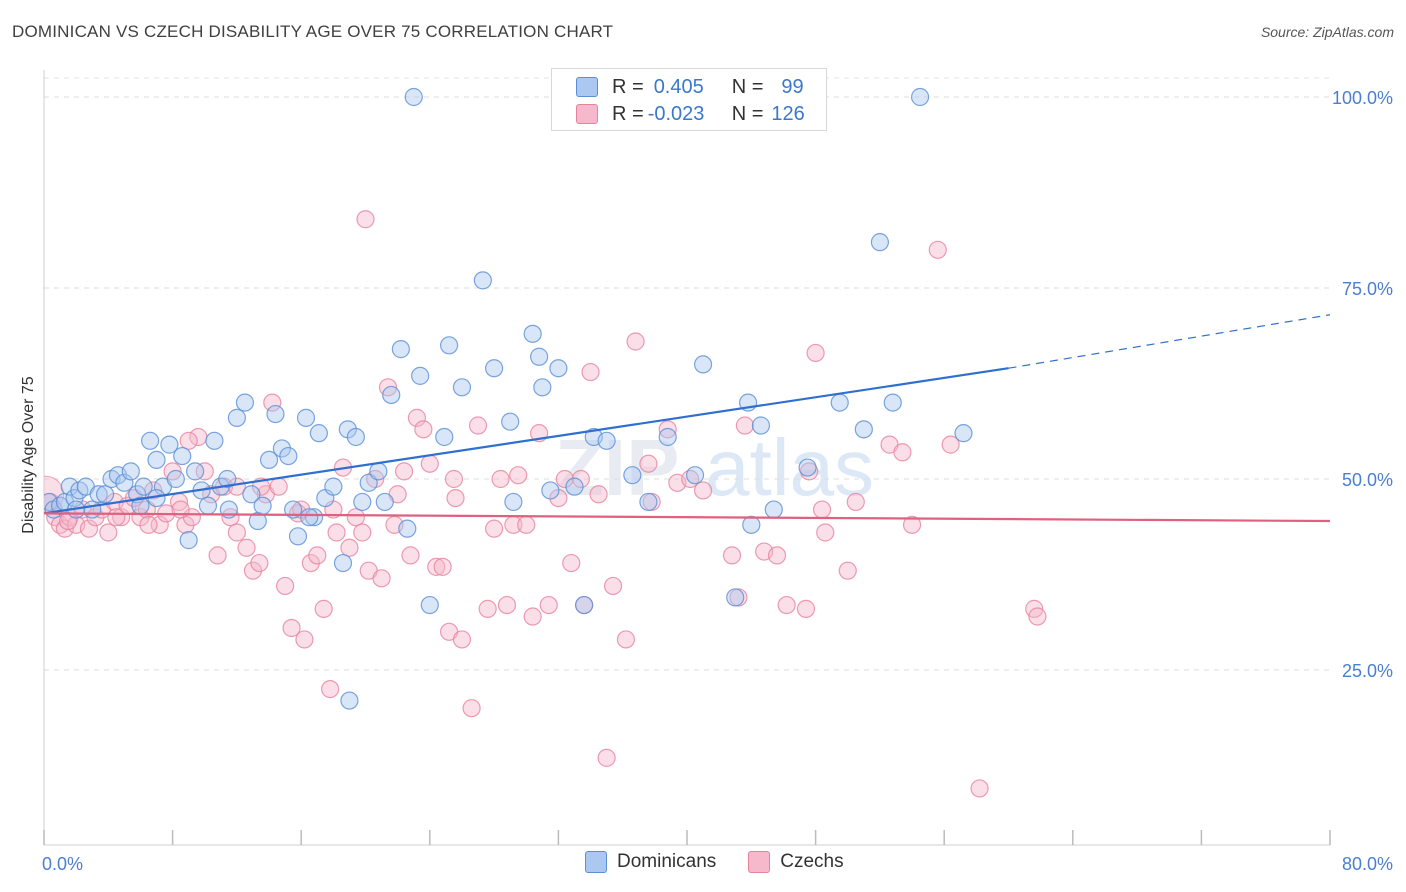 The image size is (1406, 892). I want to click on y-tick-label: 75.0%, so click(1367, 289).